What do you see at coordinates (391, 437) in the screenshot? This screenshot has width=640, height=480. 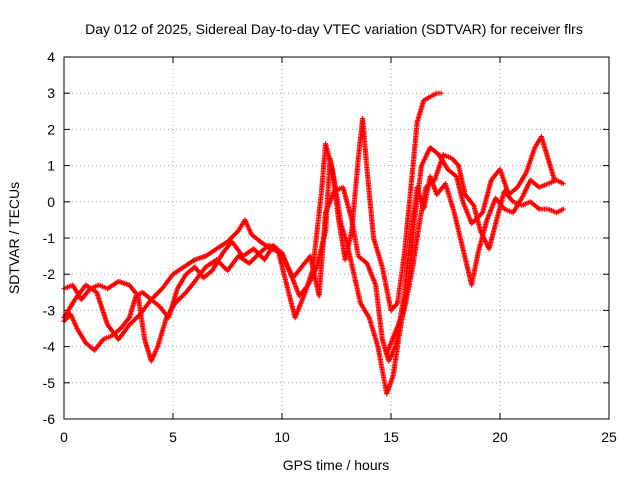 I see `x-tick-label: 15` at bounding box center [391, 437].